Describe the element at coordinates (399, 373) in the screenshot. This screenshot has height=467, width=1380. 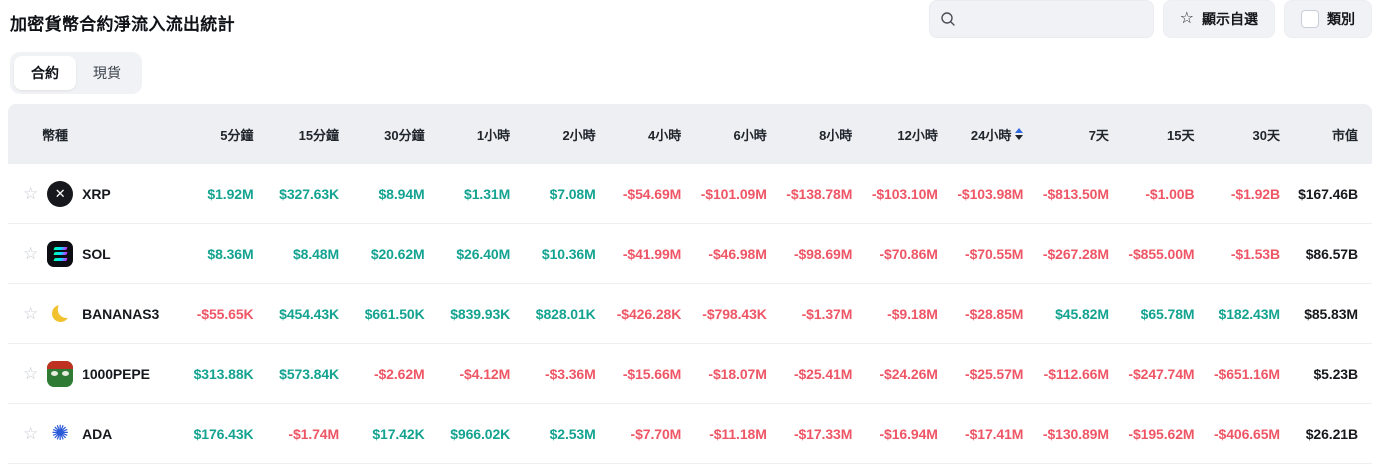
I see `flow-value-cell: -$2.62M` at that location.